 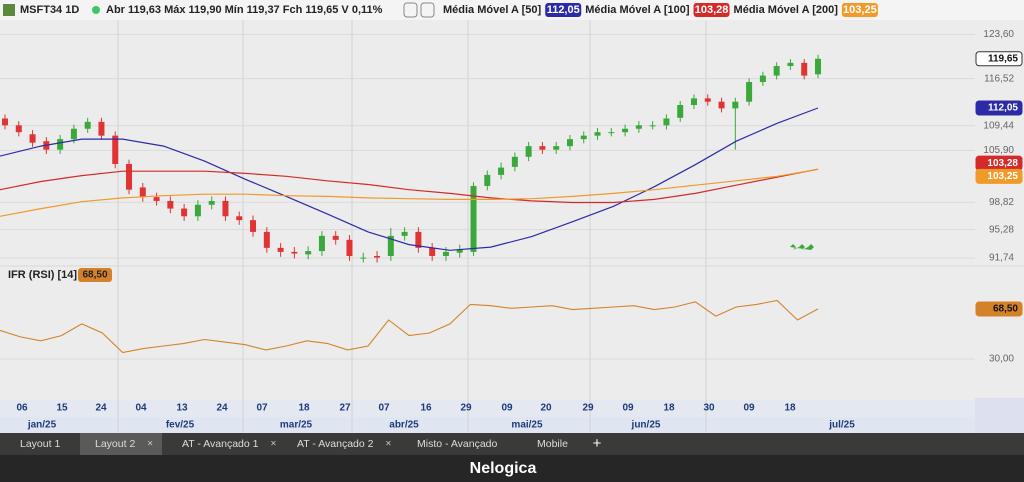 I want to click on indicator-badge: 103,28, so click(x=712, y=10).